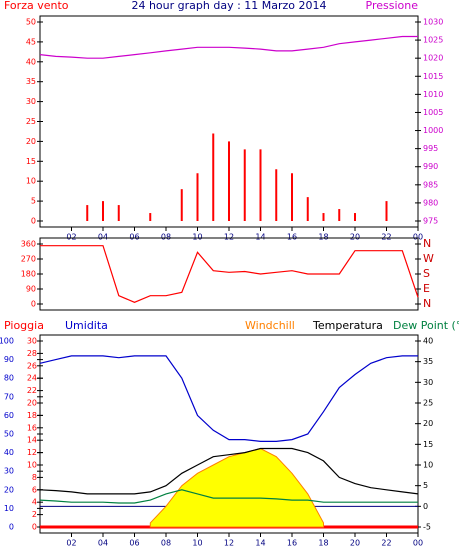 This screenshot has height=555, width=459. I want to click on legend-label: Temperatura, so click(347, 325).